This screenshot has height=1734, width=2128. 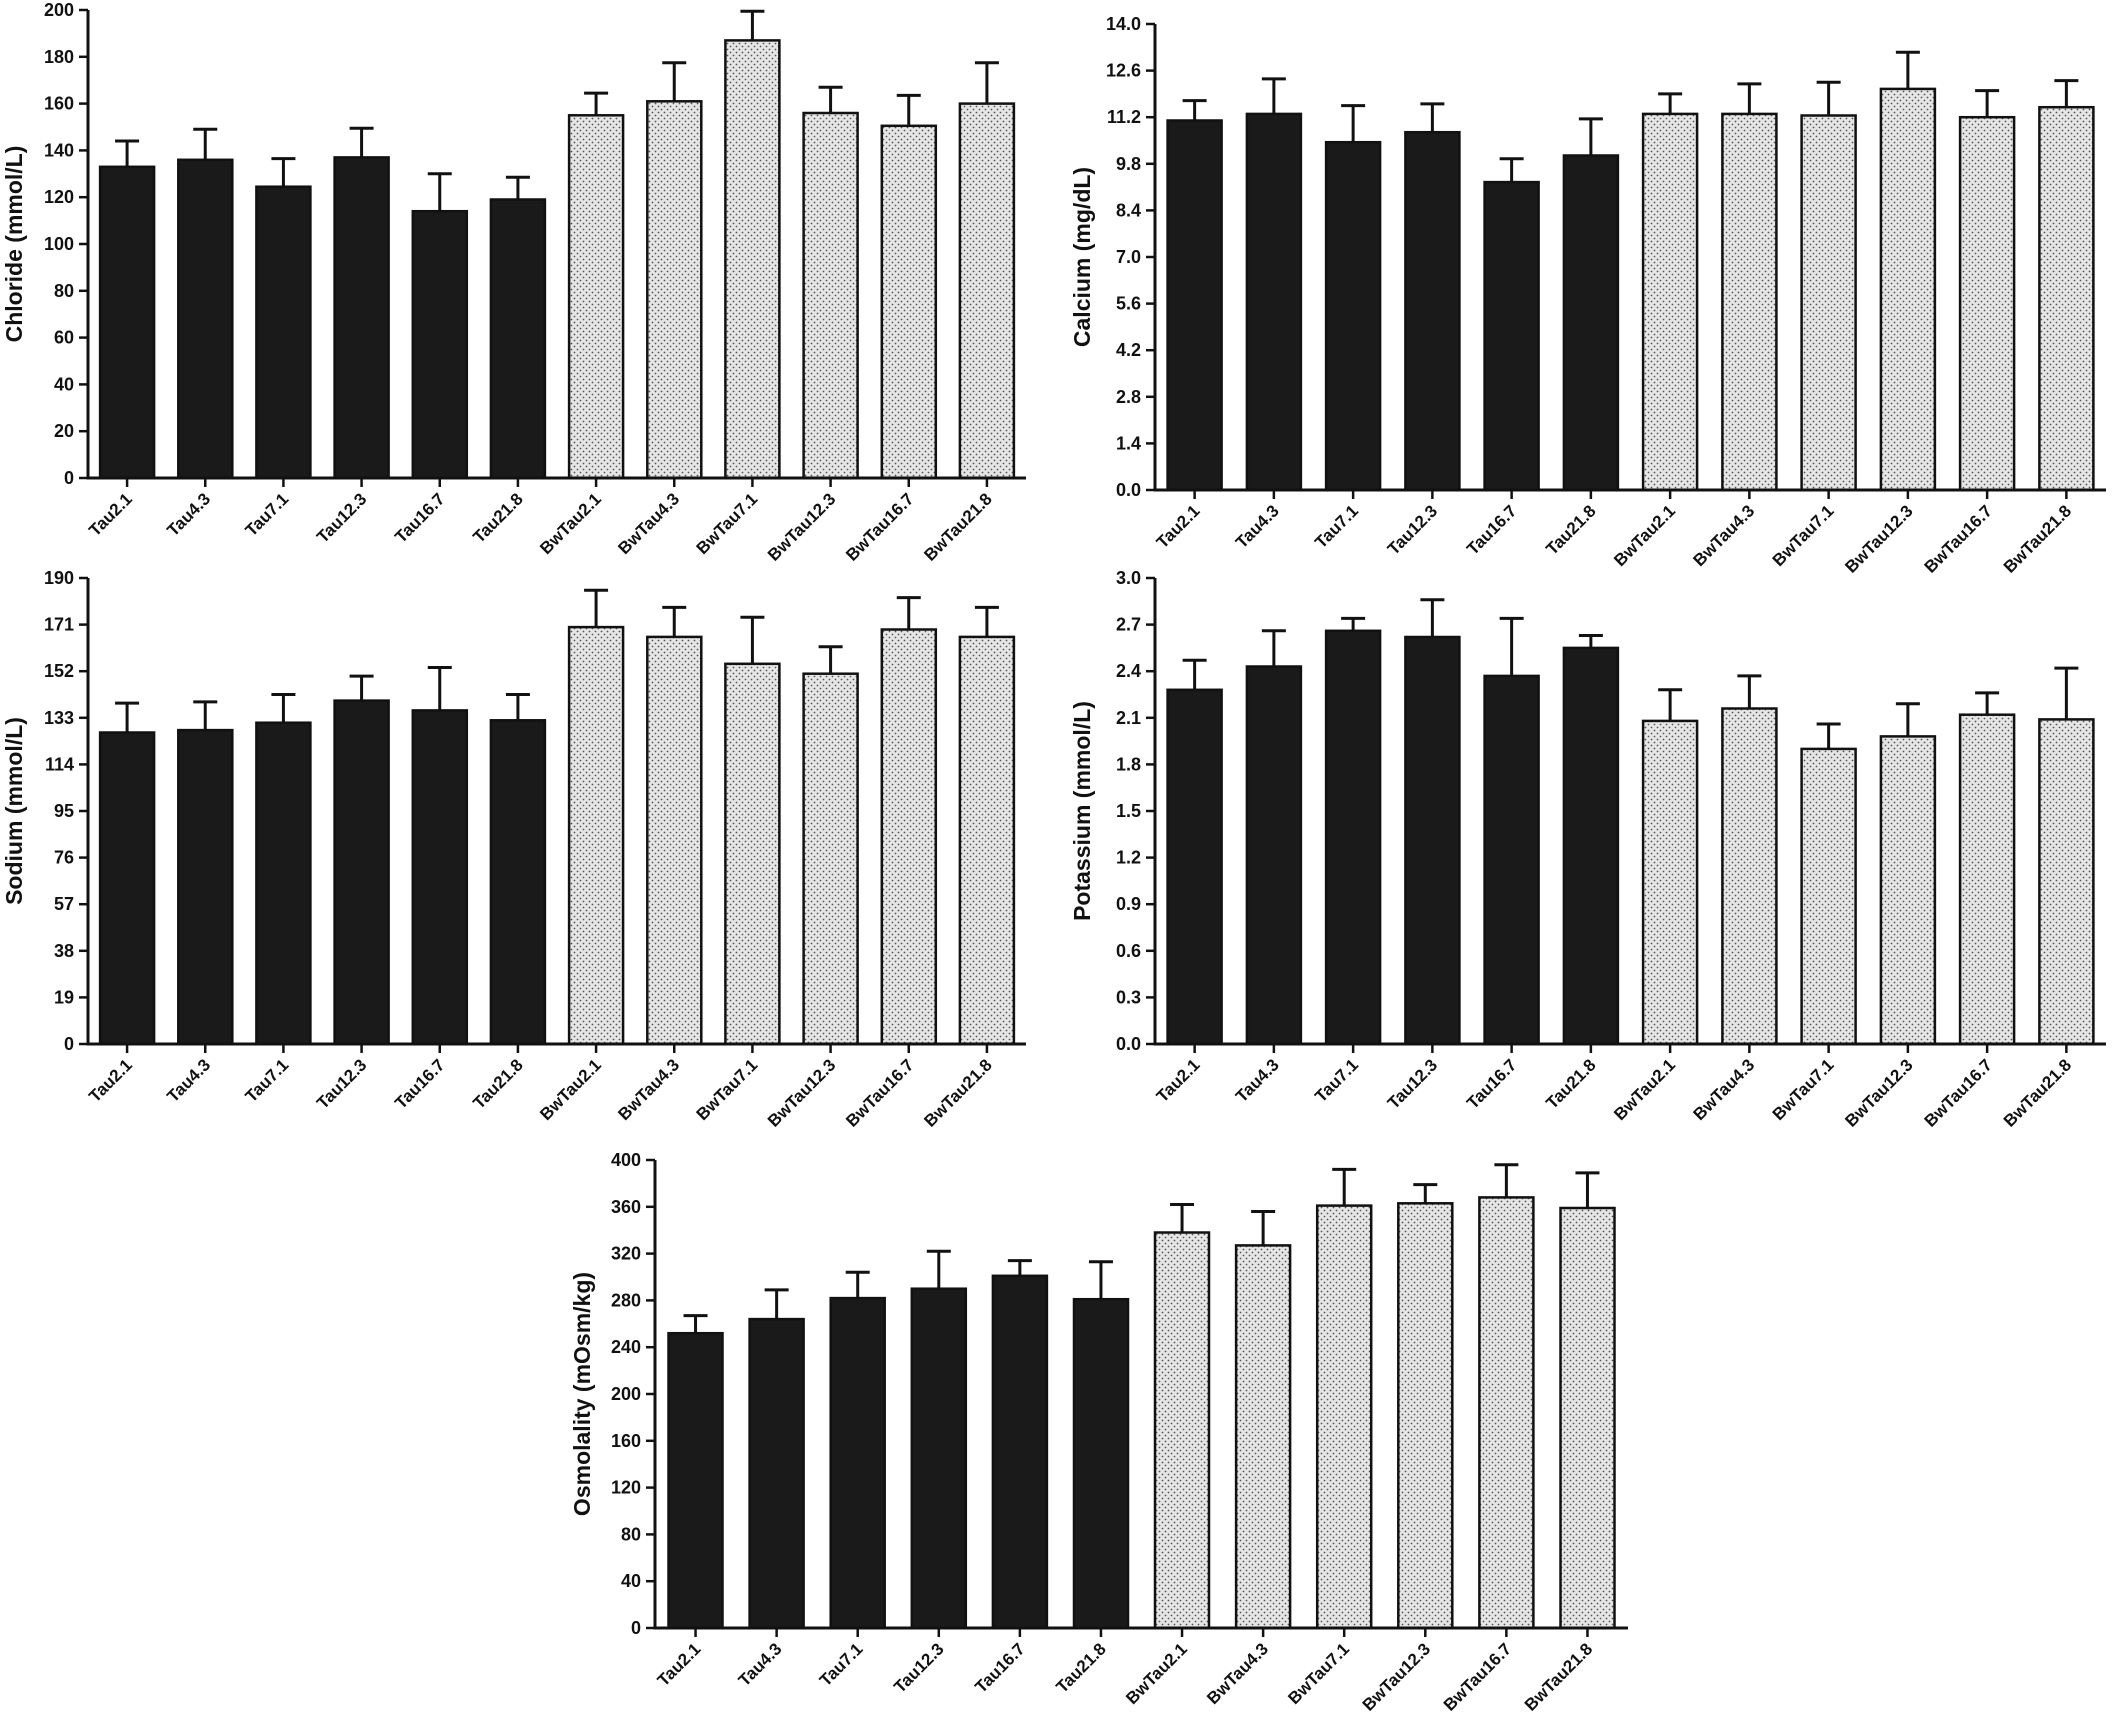 What do you see at coordinates (1128, 671) in the screenshot?
I see `y-tick-label: 2.4` at bounding box center [1128, 671].